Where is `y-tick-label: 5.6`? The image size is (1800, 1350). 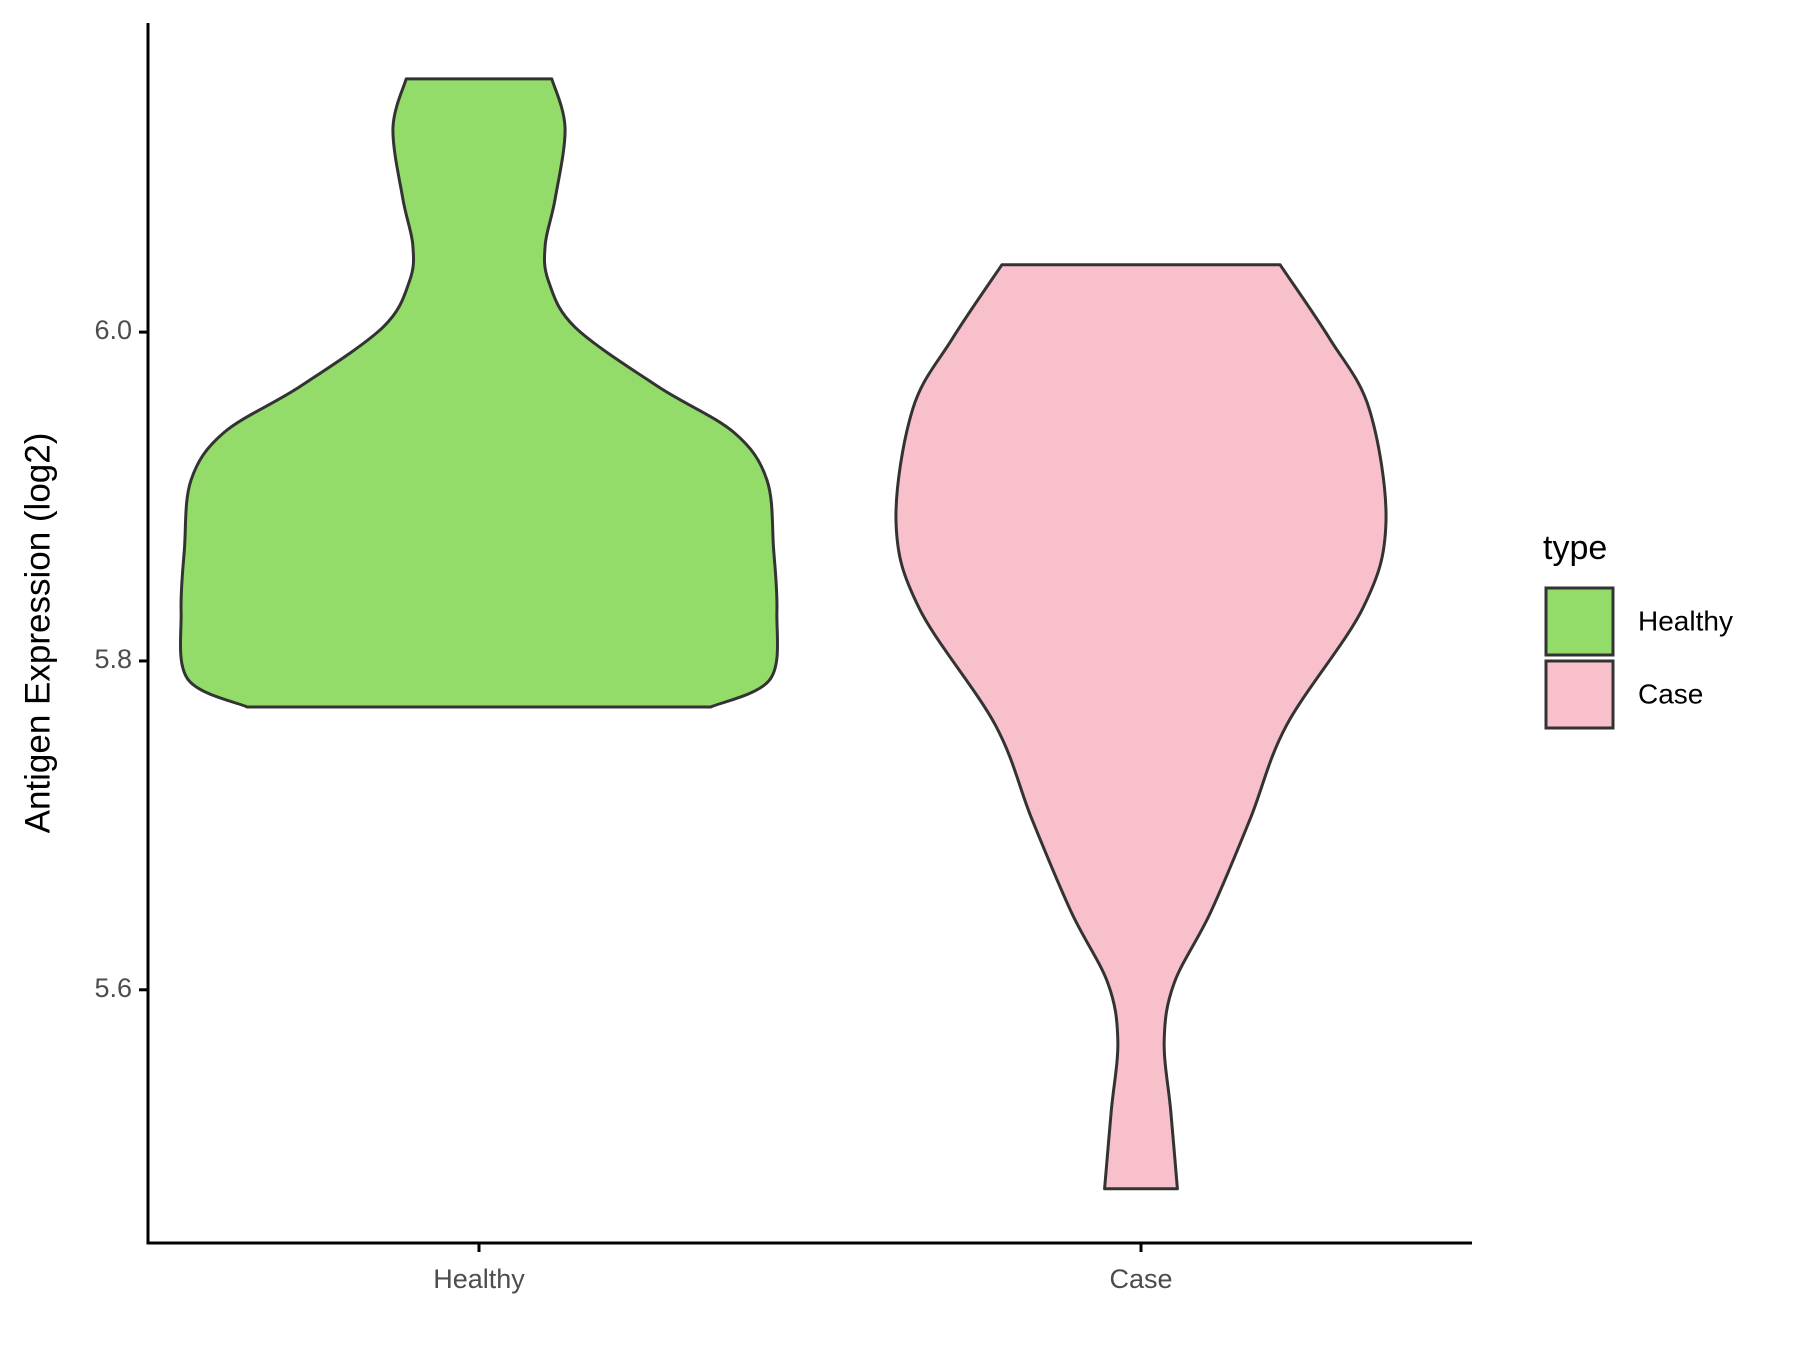 y-tick-label: 5.6 is located at coordinates (113, 988).